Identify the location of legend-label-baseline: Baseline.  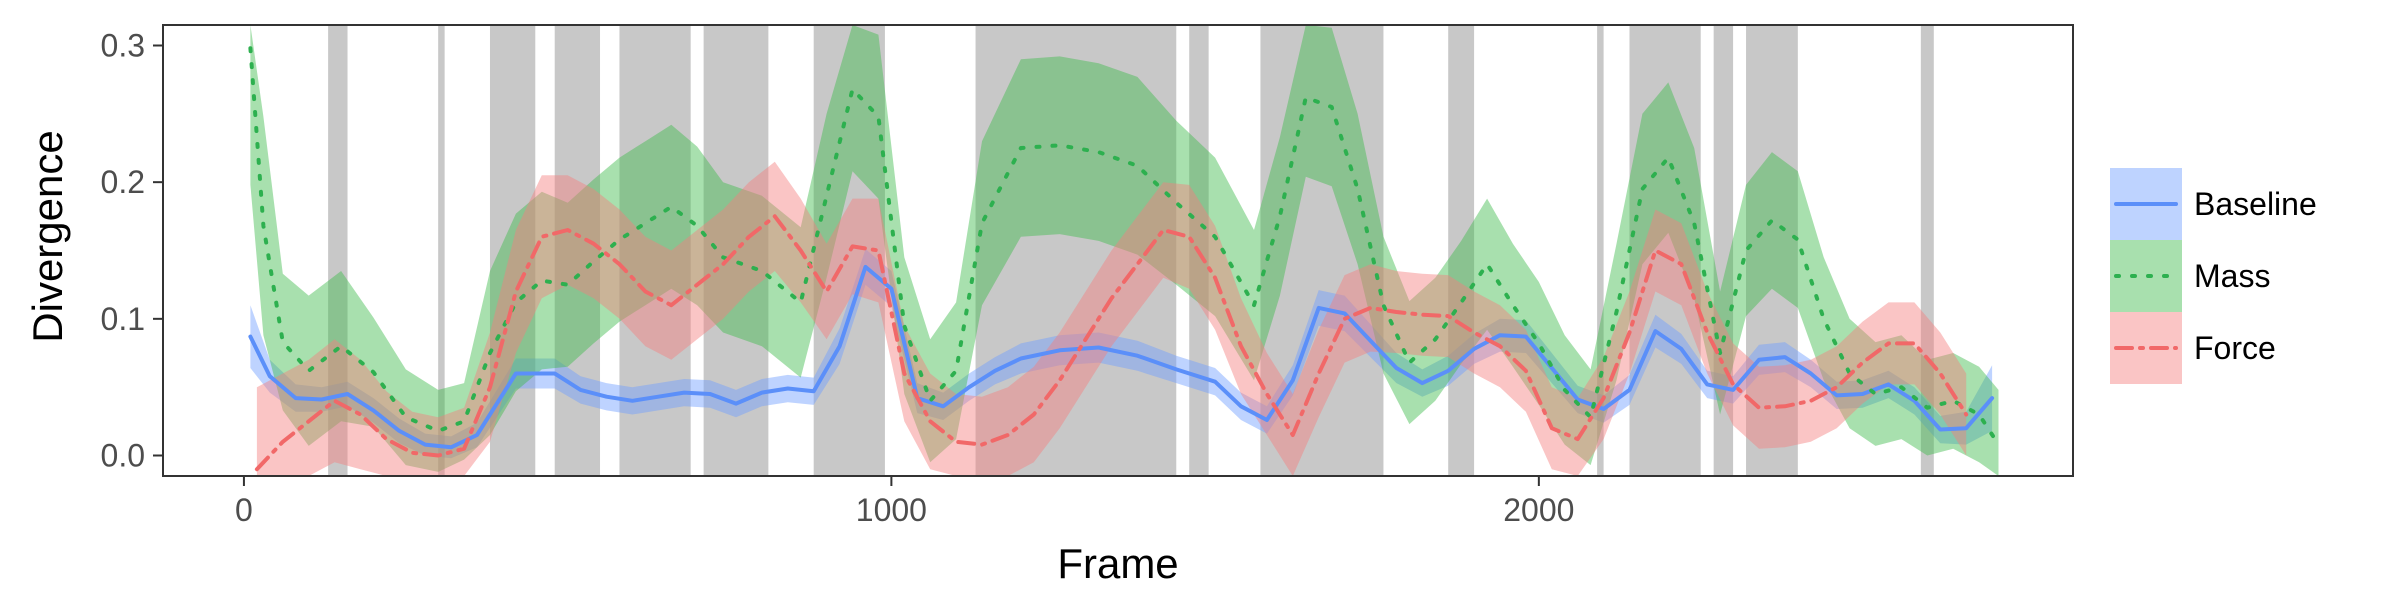
(2255, 204).